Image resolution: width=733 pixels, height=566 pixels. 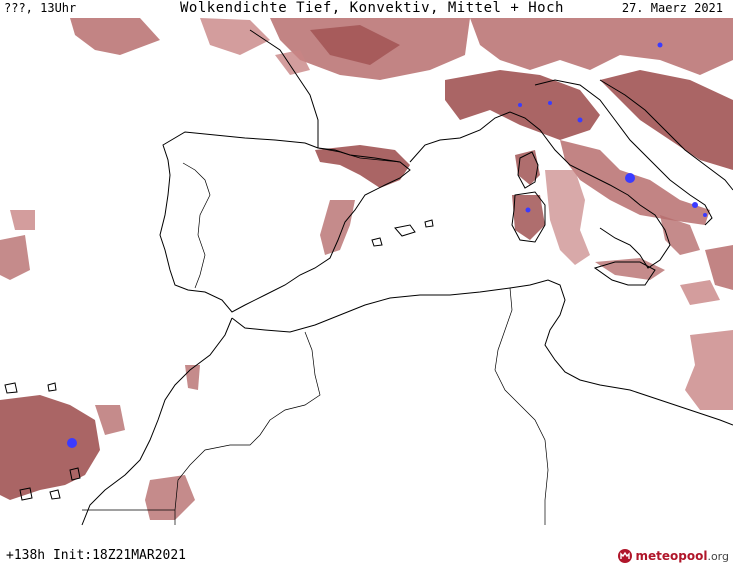 I want to click on meteopool-logo: meteopool.org, so click(x=673, y=555).